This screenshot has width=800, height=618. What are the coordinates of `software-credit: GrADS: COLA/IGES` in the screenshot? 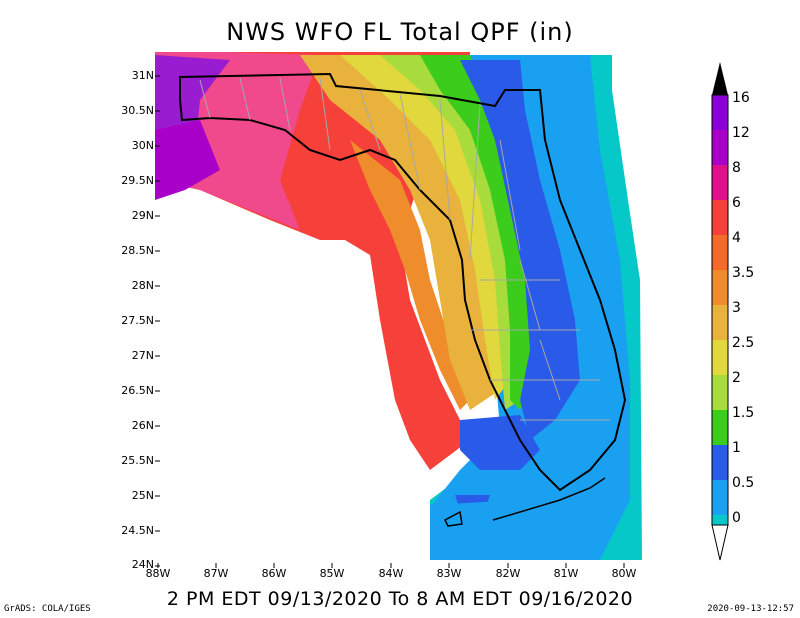 It's located at (47, 609).